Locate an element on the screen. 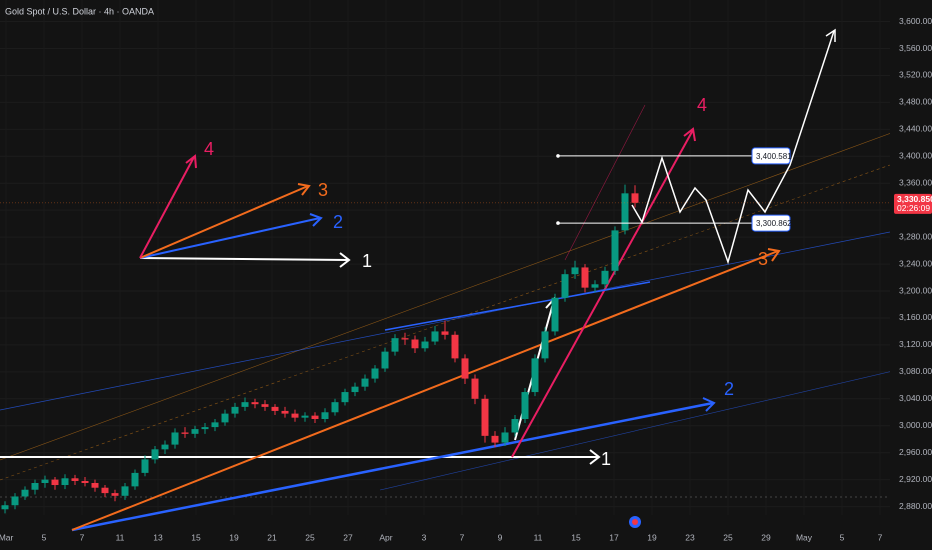 Image resolution: width=932 pixels, height=550 pixels. y-tick-label: 3,480.000 is located at coordinates (915, 102).